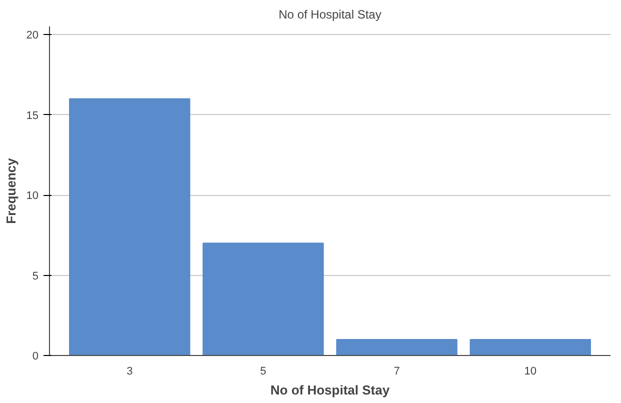  Describe the element at coordinates (35, 276) in the screenshot. I see `y-tick-label: 5` at that location.